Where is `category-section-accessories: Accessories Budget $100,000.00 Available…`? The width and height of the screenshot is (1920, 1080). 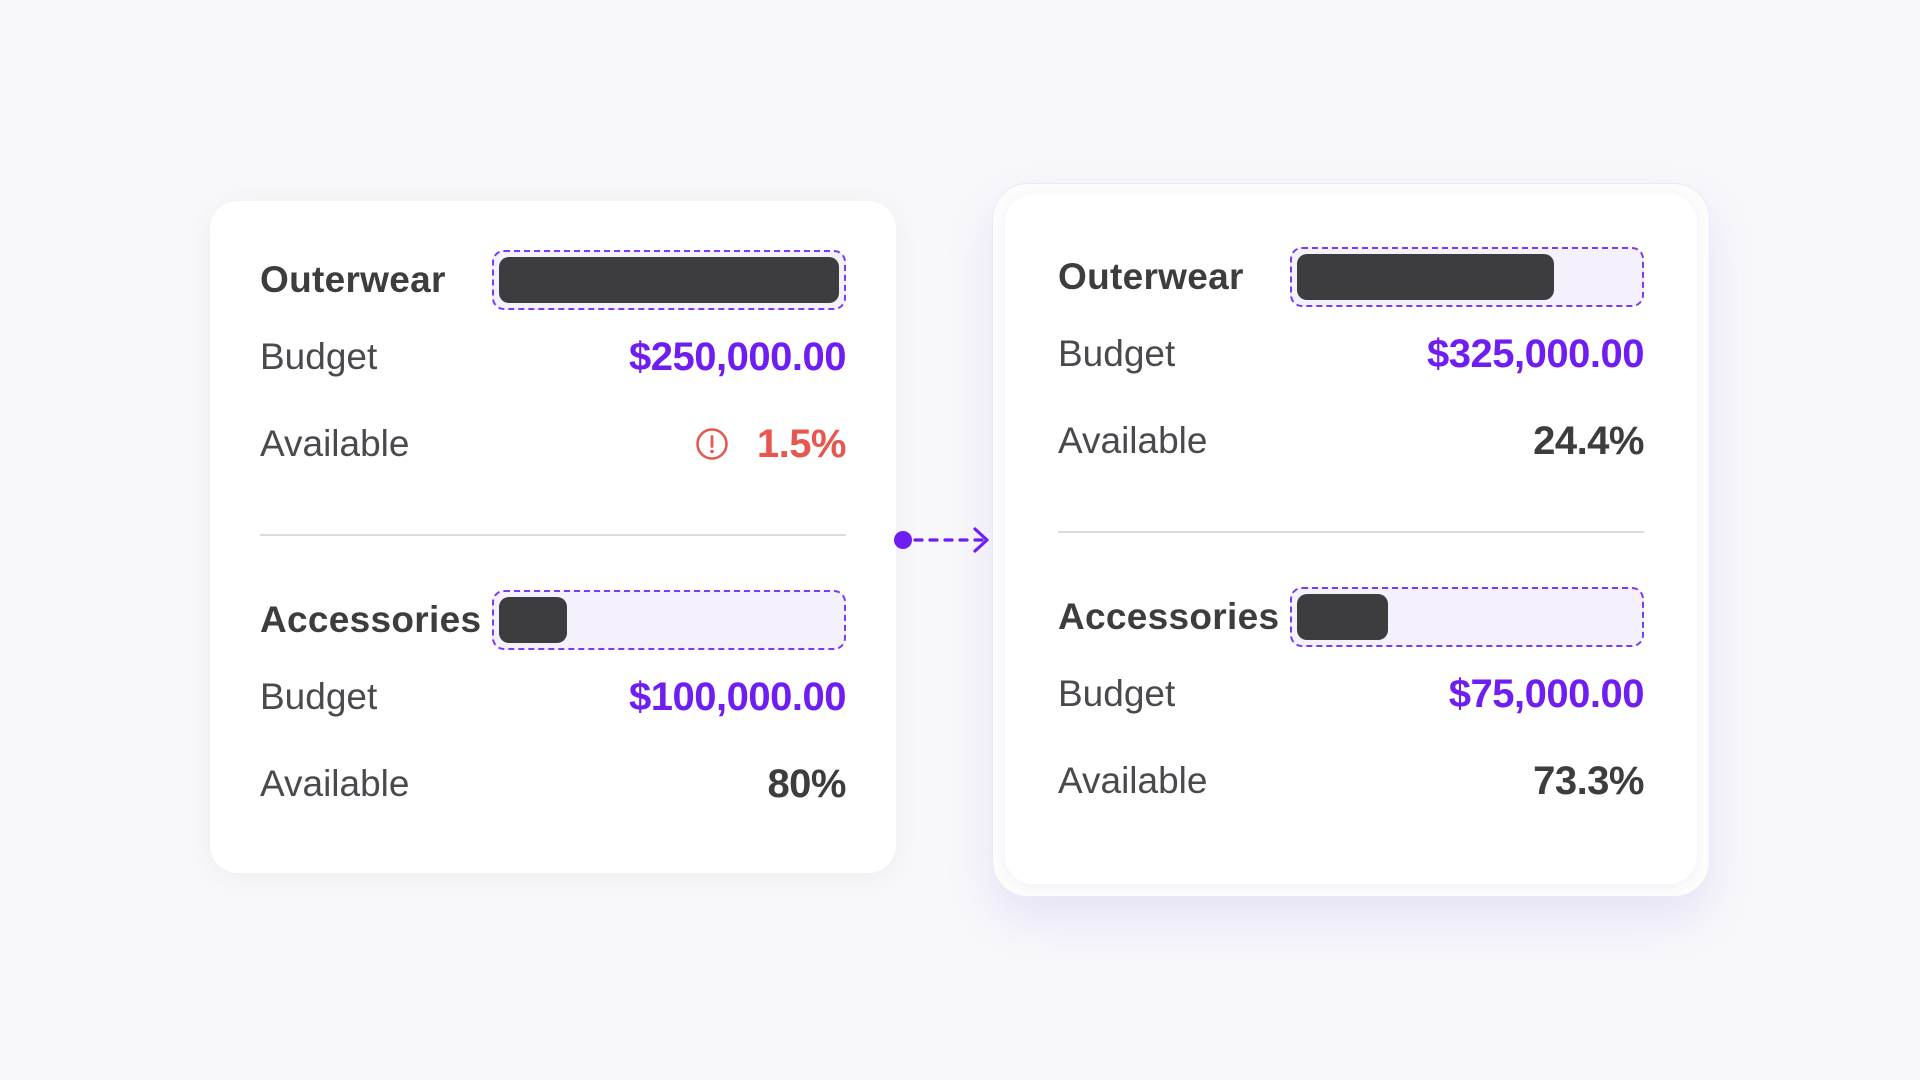 category-section-accessories: Accessories Budget $100,000.00 Available… is located at coordinates (553, 699).